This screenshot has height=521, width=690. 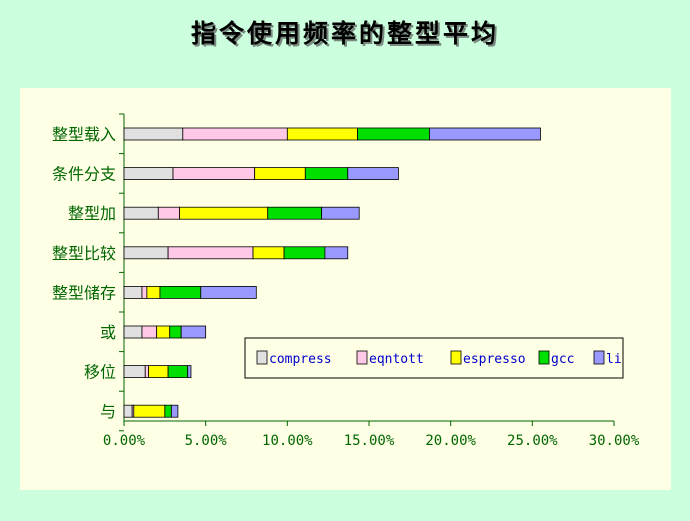 I want to click on legend-label-eqntott: eqntott, so click(x=396, y=359).